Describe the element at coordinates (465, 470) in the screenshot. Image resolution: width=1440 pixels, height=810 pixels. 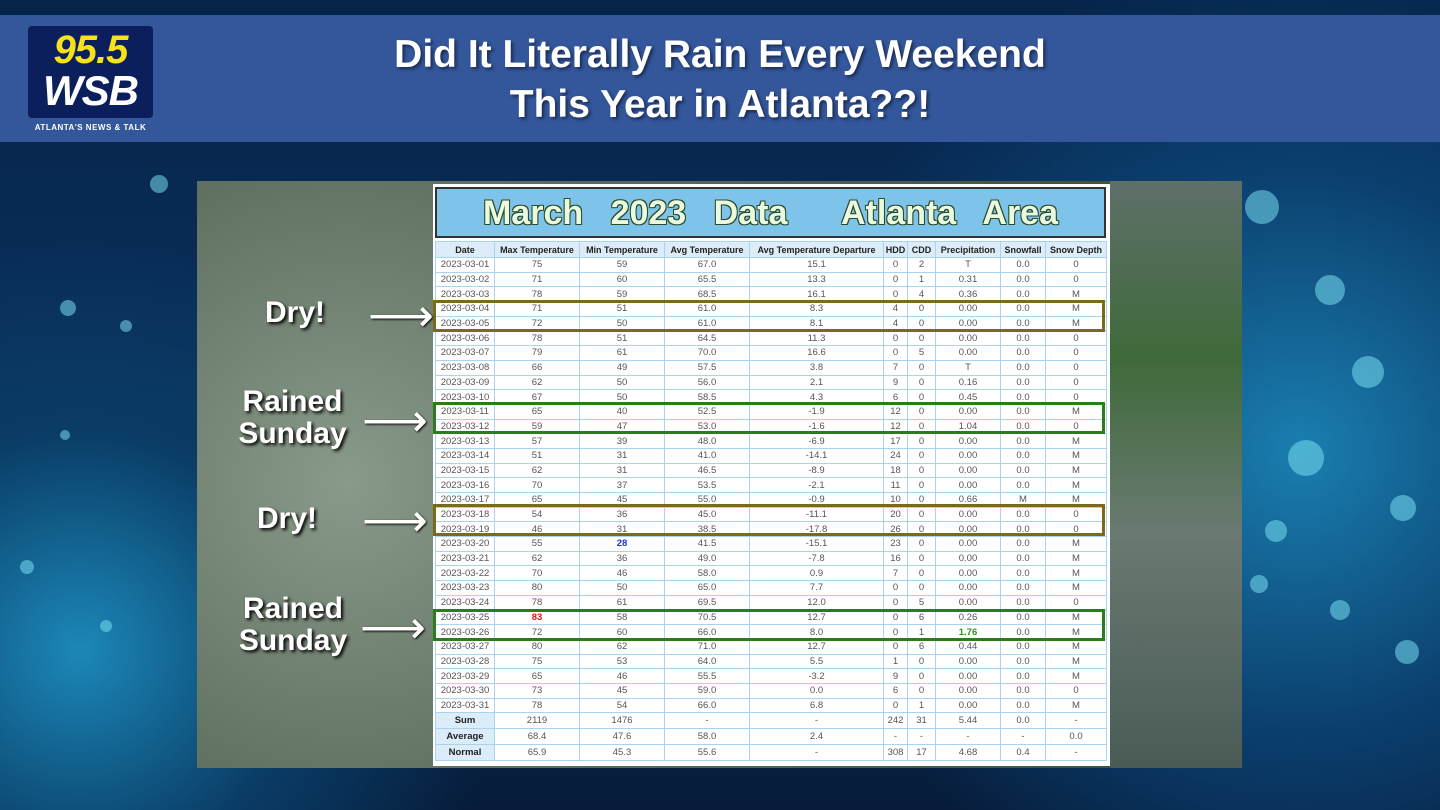
I see `table-cell: 2023-03-15` at that location.